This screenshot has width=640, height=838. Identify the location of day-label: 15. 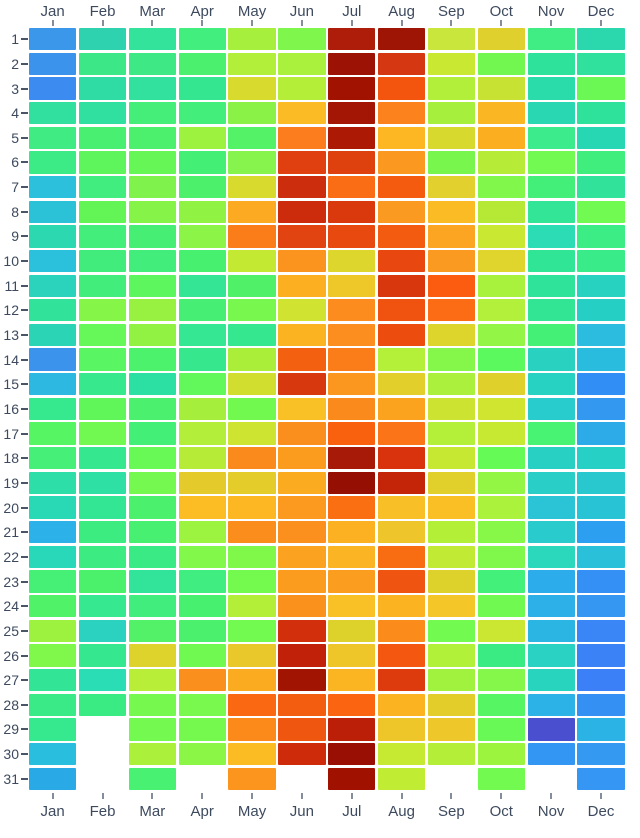
(11, 384).